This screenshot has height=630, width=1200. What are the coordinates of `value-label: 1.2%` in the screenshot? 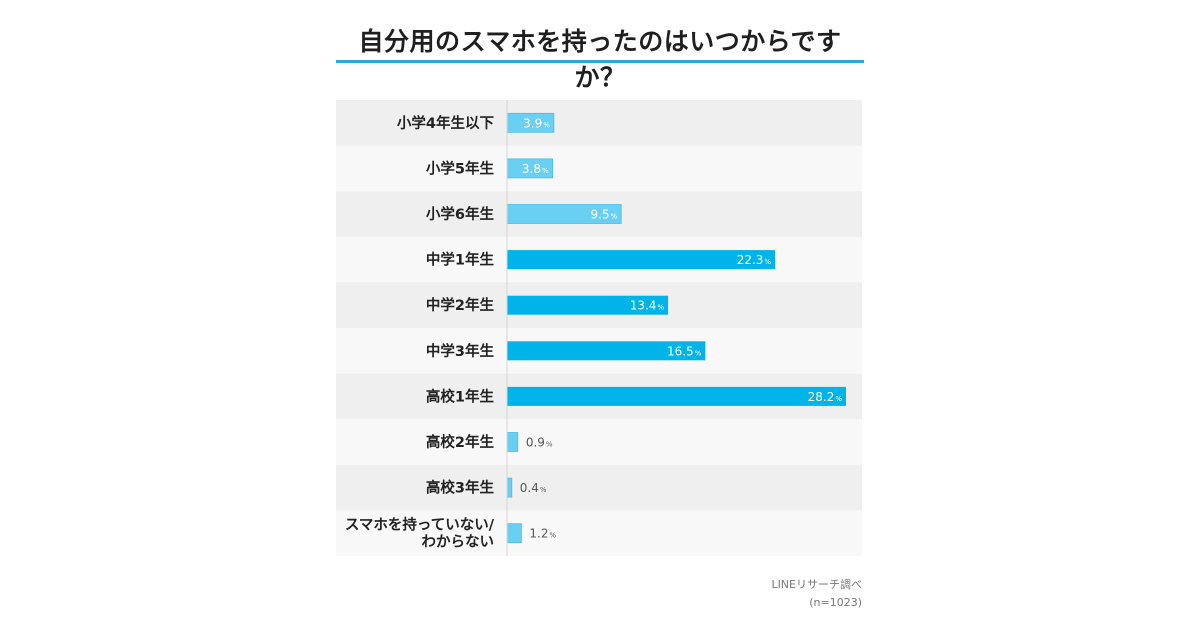 It's located at (542, 534).